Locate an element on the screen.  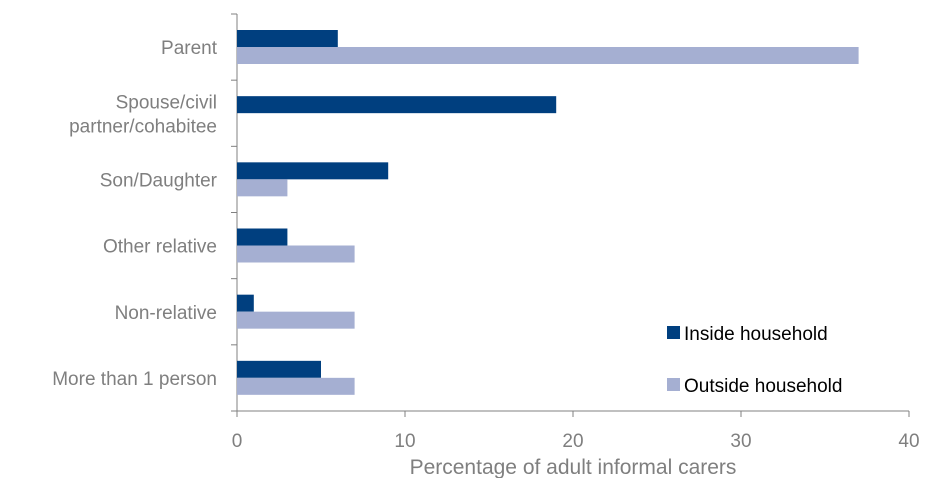
x-axis-label: Percentage of adult informal carers is located at coordinates (573, 467).